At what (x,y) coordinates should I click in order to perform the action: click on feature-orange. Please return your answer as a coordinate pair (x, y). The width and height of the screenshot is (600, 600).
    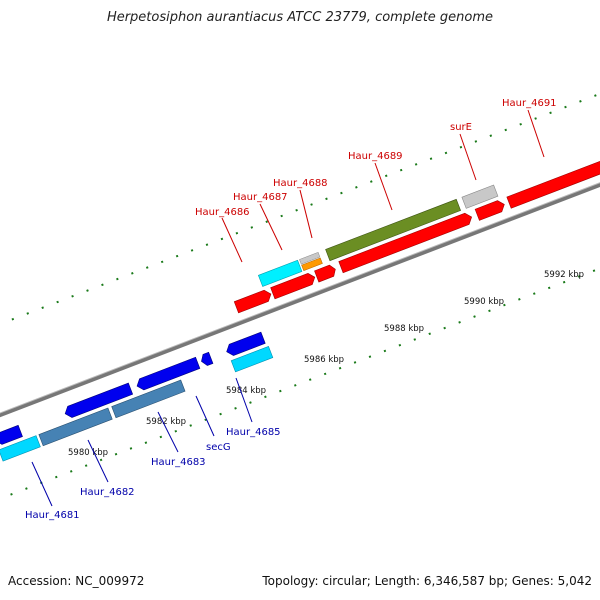
    Looking at the image, I should click on (312, 264).